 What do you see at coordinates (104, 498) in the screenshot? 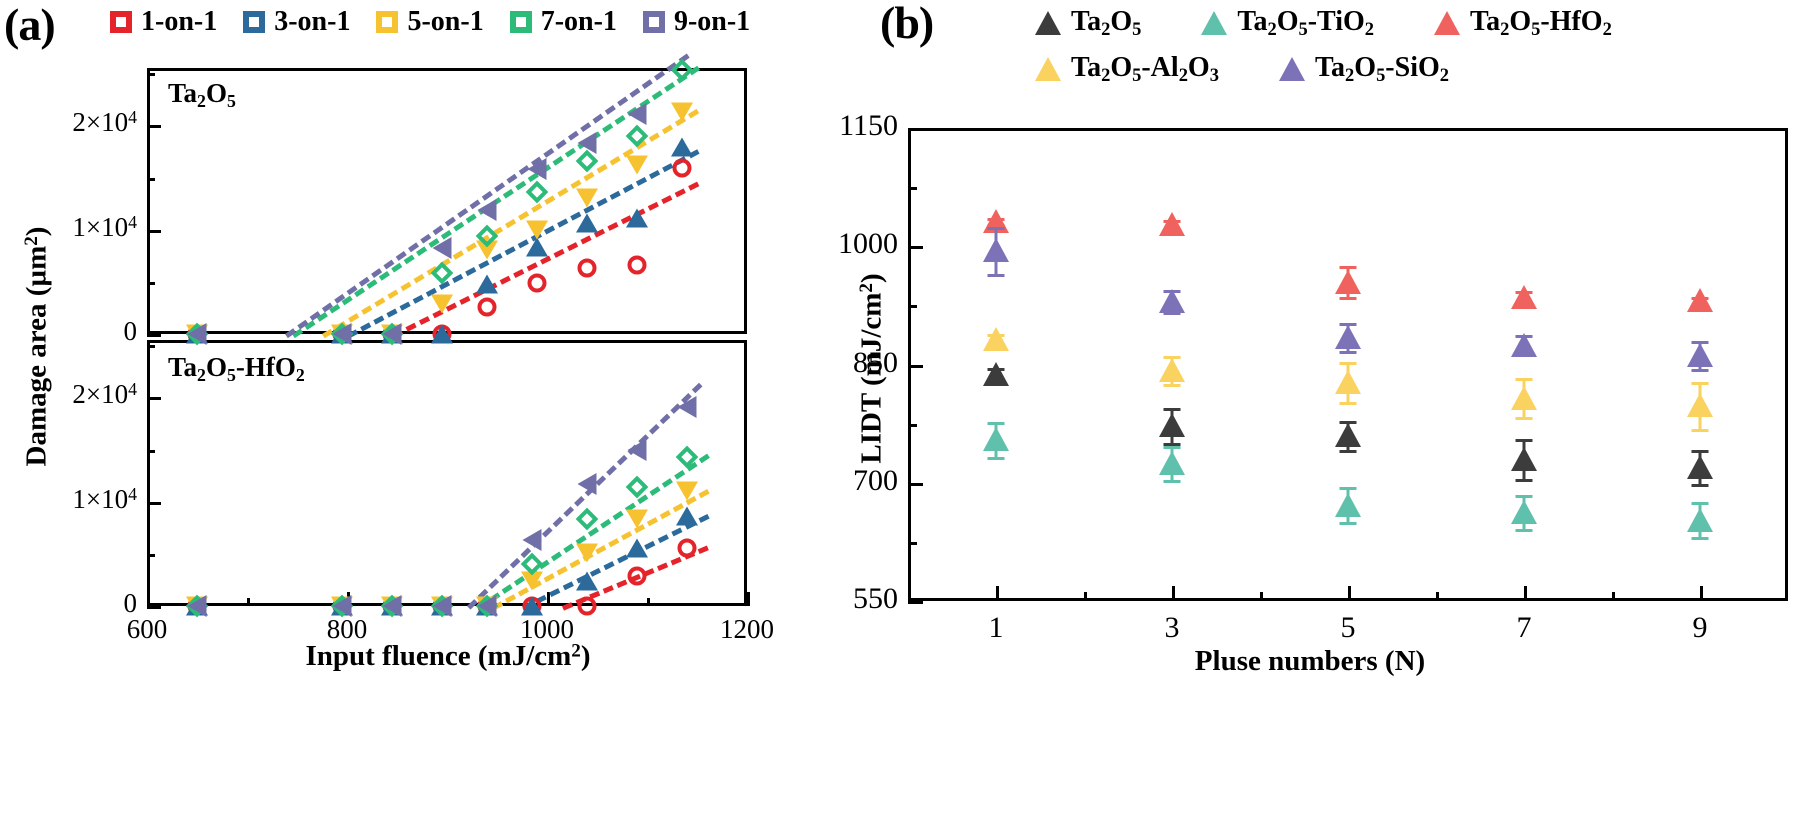
I see `panel-a-ytick-label: 1×10⁴` at bounding box center [104, 498].